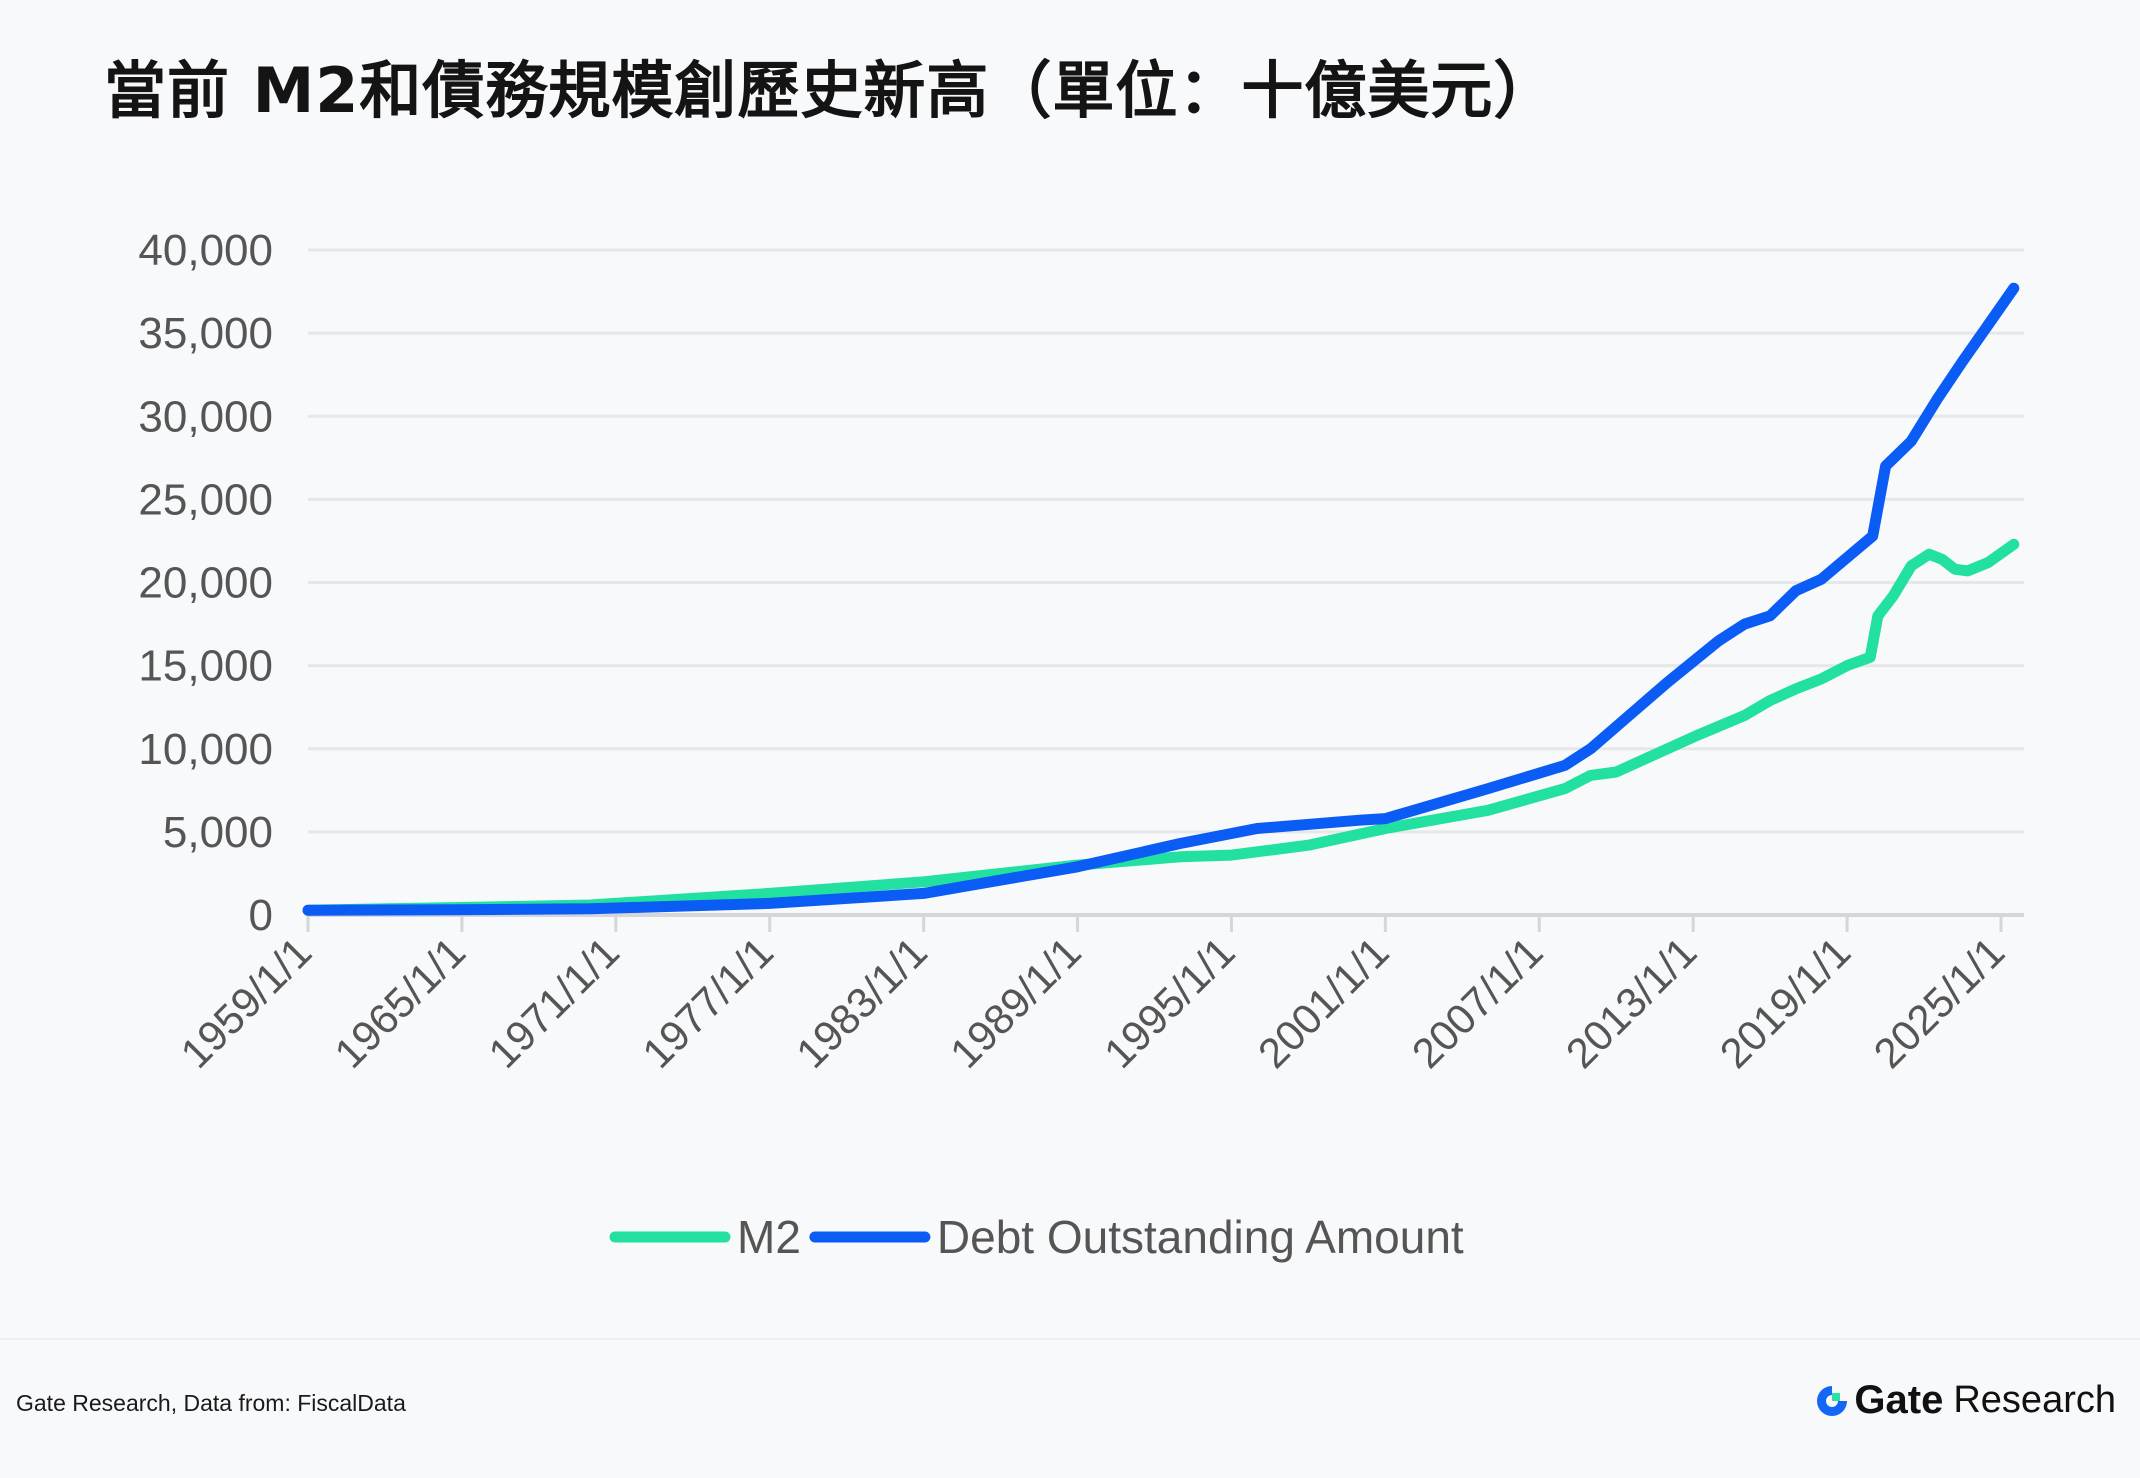 Image resolution: width=2140 pixels, height=1478 pixels. Describe the element at coordinates (261, 915) in the screenshot. I see `y-tick-label: 0` at that location.